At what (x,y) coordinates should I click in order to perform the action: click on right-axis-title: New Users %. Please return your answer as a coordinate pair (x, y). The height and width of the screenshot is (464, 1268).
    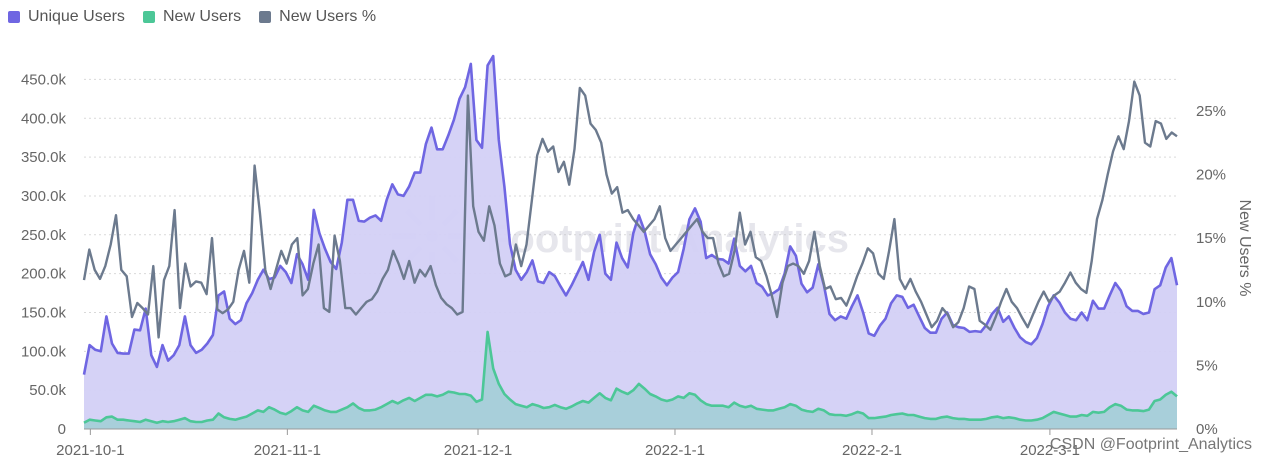
    Looking at the image, I should click on (1244, 248).